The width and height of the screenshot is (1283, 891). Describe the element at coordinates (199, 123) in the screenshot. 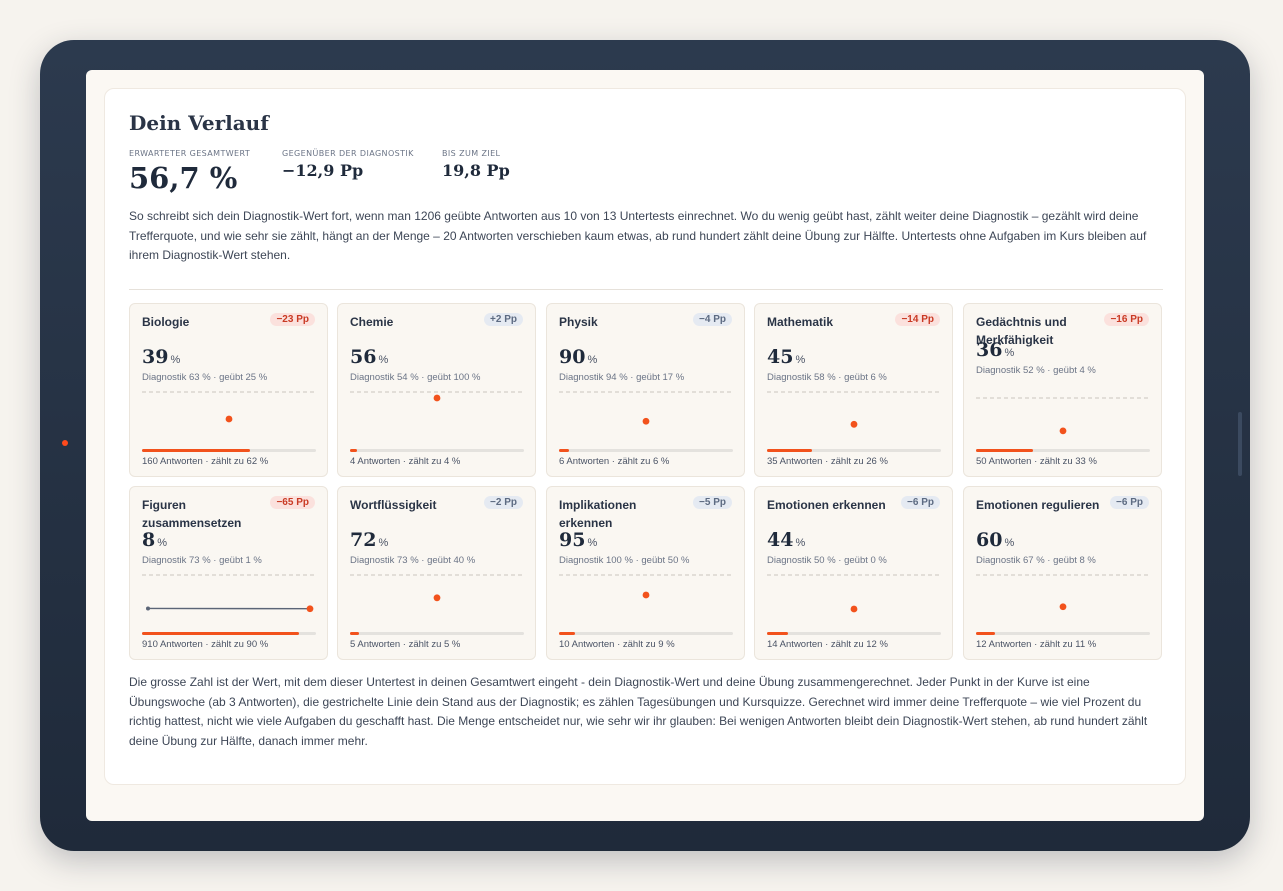

I see `page-title: Dein Verlauf` at that location.